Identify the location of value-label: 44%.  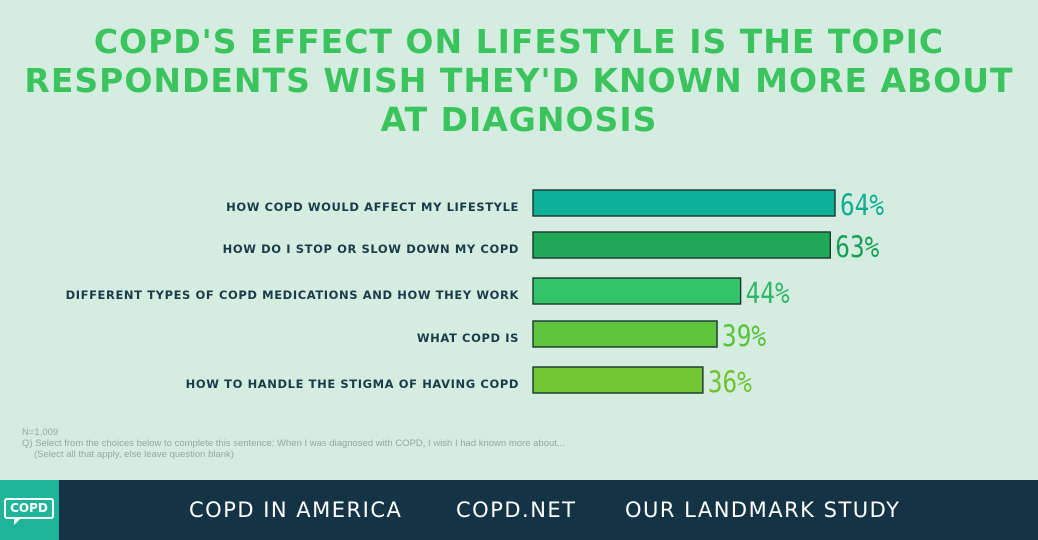
(768, 293).